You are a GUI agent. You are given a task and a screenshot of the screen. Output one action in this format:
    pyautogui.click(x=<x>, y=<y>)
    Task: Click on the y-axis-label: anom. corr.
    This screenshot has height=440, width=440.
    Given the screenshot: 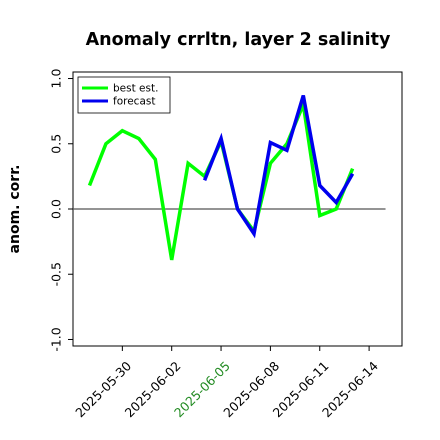 What is the action you would take?
    pyautogui.click(x=15, y=209)
    